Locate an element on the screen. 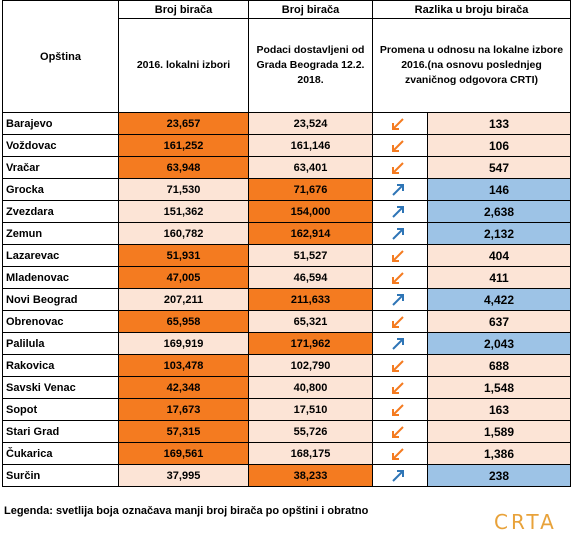  count-2018-cell: 162,914 is located at coordinates (310, 233).